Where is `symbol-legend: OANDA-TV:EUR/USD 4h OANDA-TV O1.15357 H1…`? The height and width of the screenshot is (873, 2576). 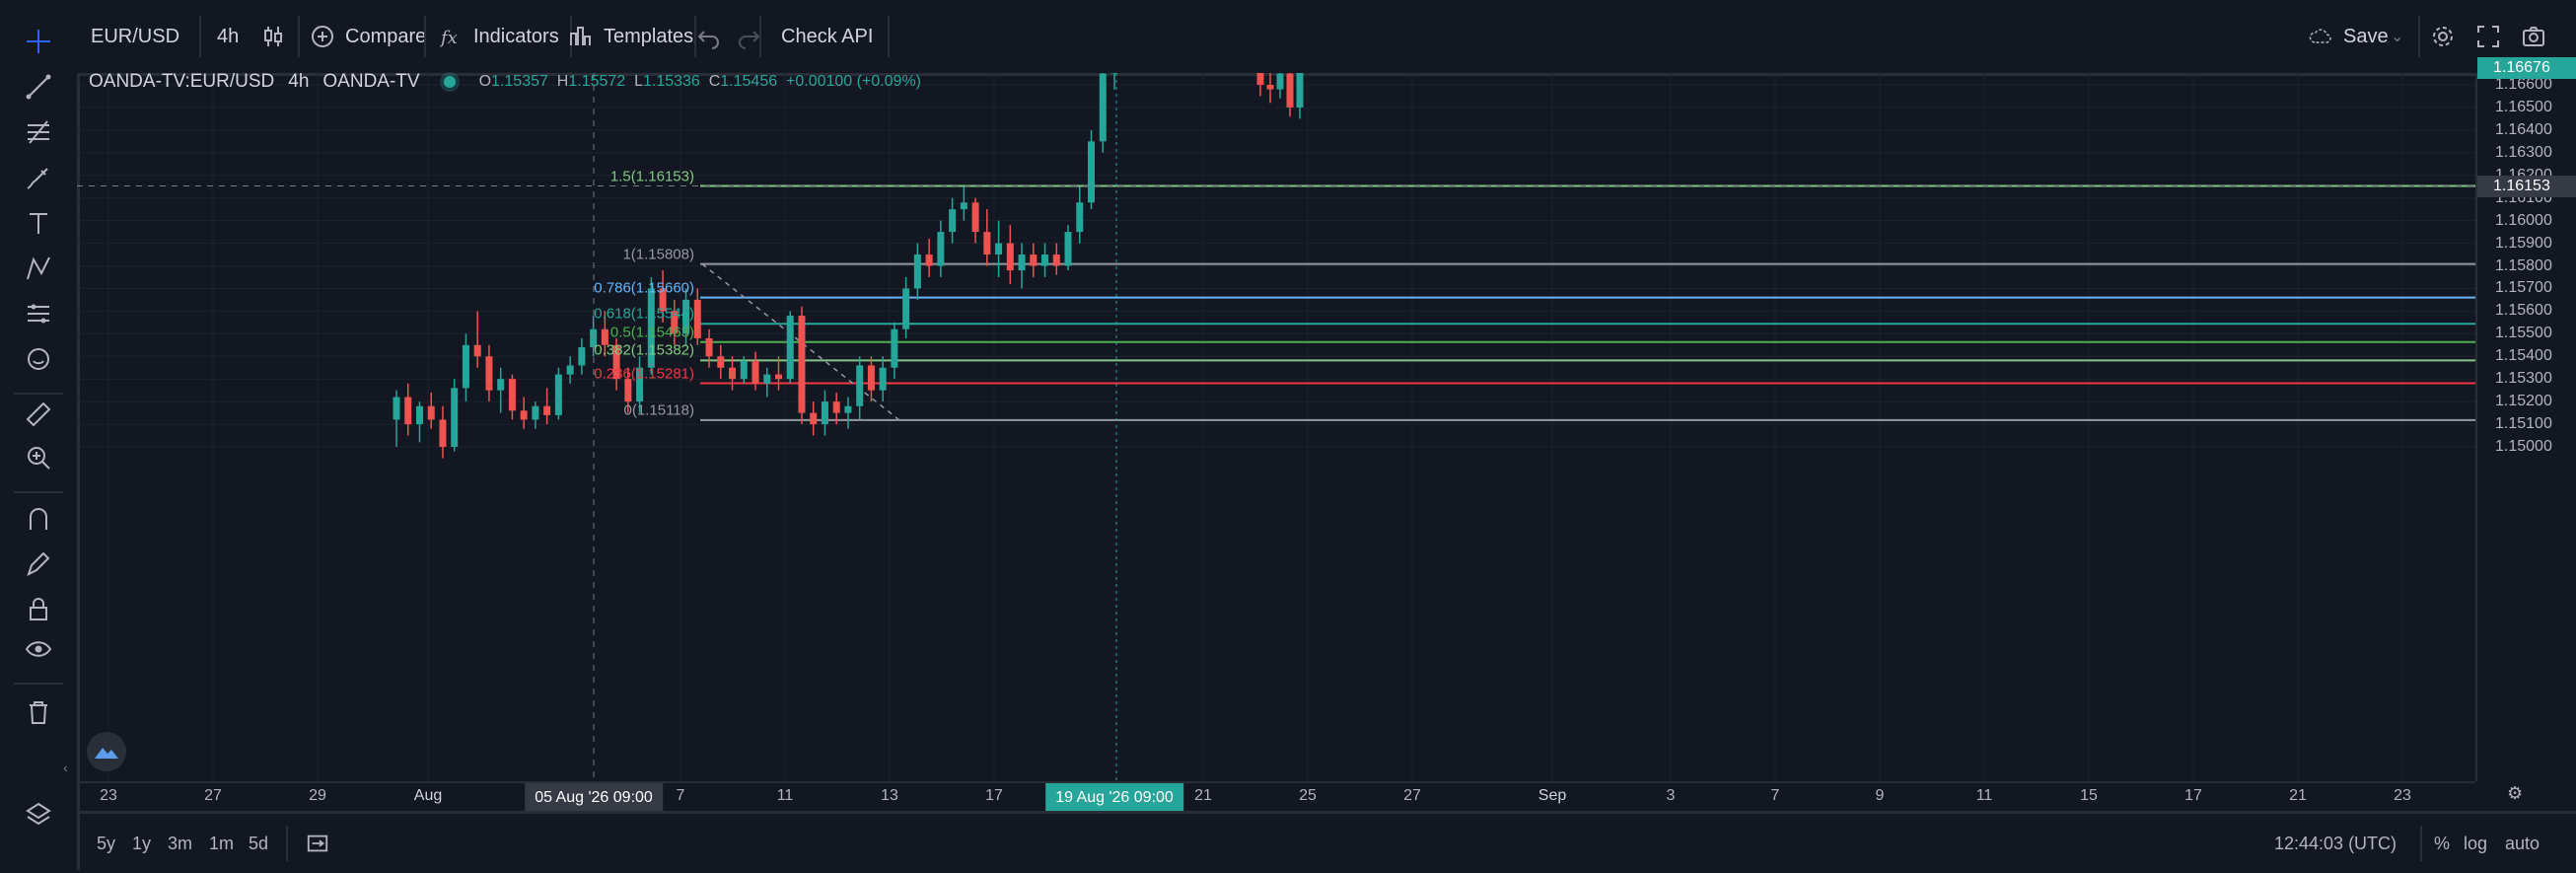 symbol-legend: OANDA-TV:EUR/USD 4h OANDA-TV O1.15357 H1… is located at coordinates (505, 82).